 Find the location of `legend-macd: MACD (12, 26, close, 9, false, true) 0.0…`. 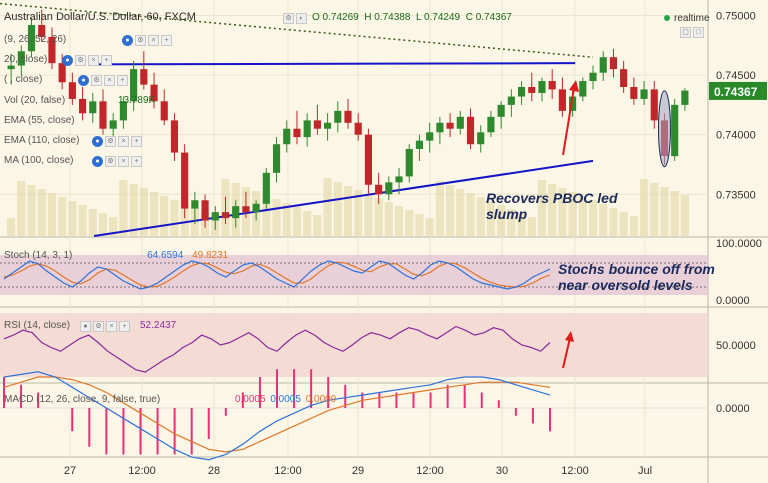

legend-macd: MACD (12, 26, close, 9, false, true) 0.0… is located at coordinates (170, 399).